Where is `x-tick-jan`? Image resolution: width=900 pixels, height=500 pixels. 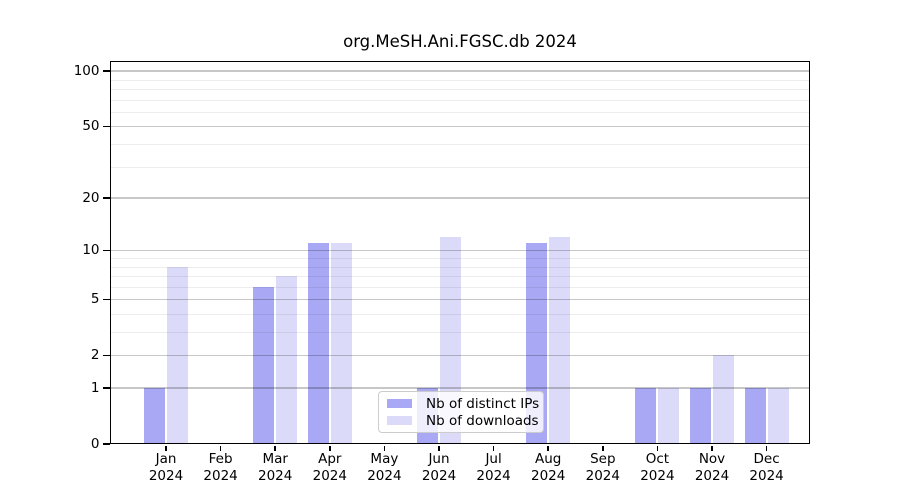 x-tick-jan is located at coordinates (166, 448).